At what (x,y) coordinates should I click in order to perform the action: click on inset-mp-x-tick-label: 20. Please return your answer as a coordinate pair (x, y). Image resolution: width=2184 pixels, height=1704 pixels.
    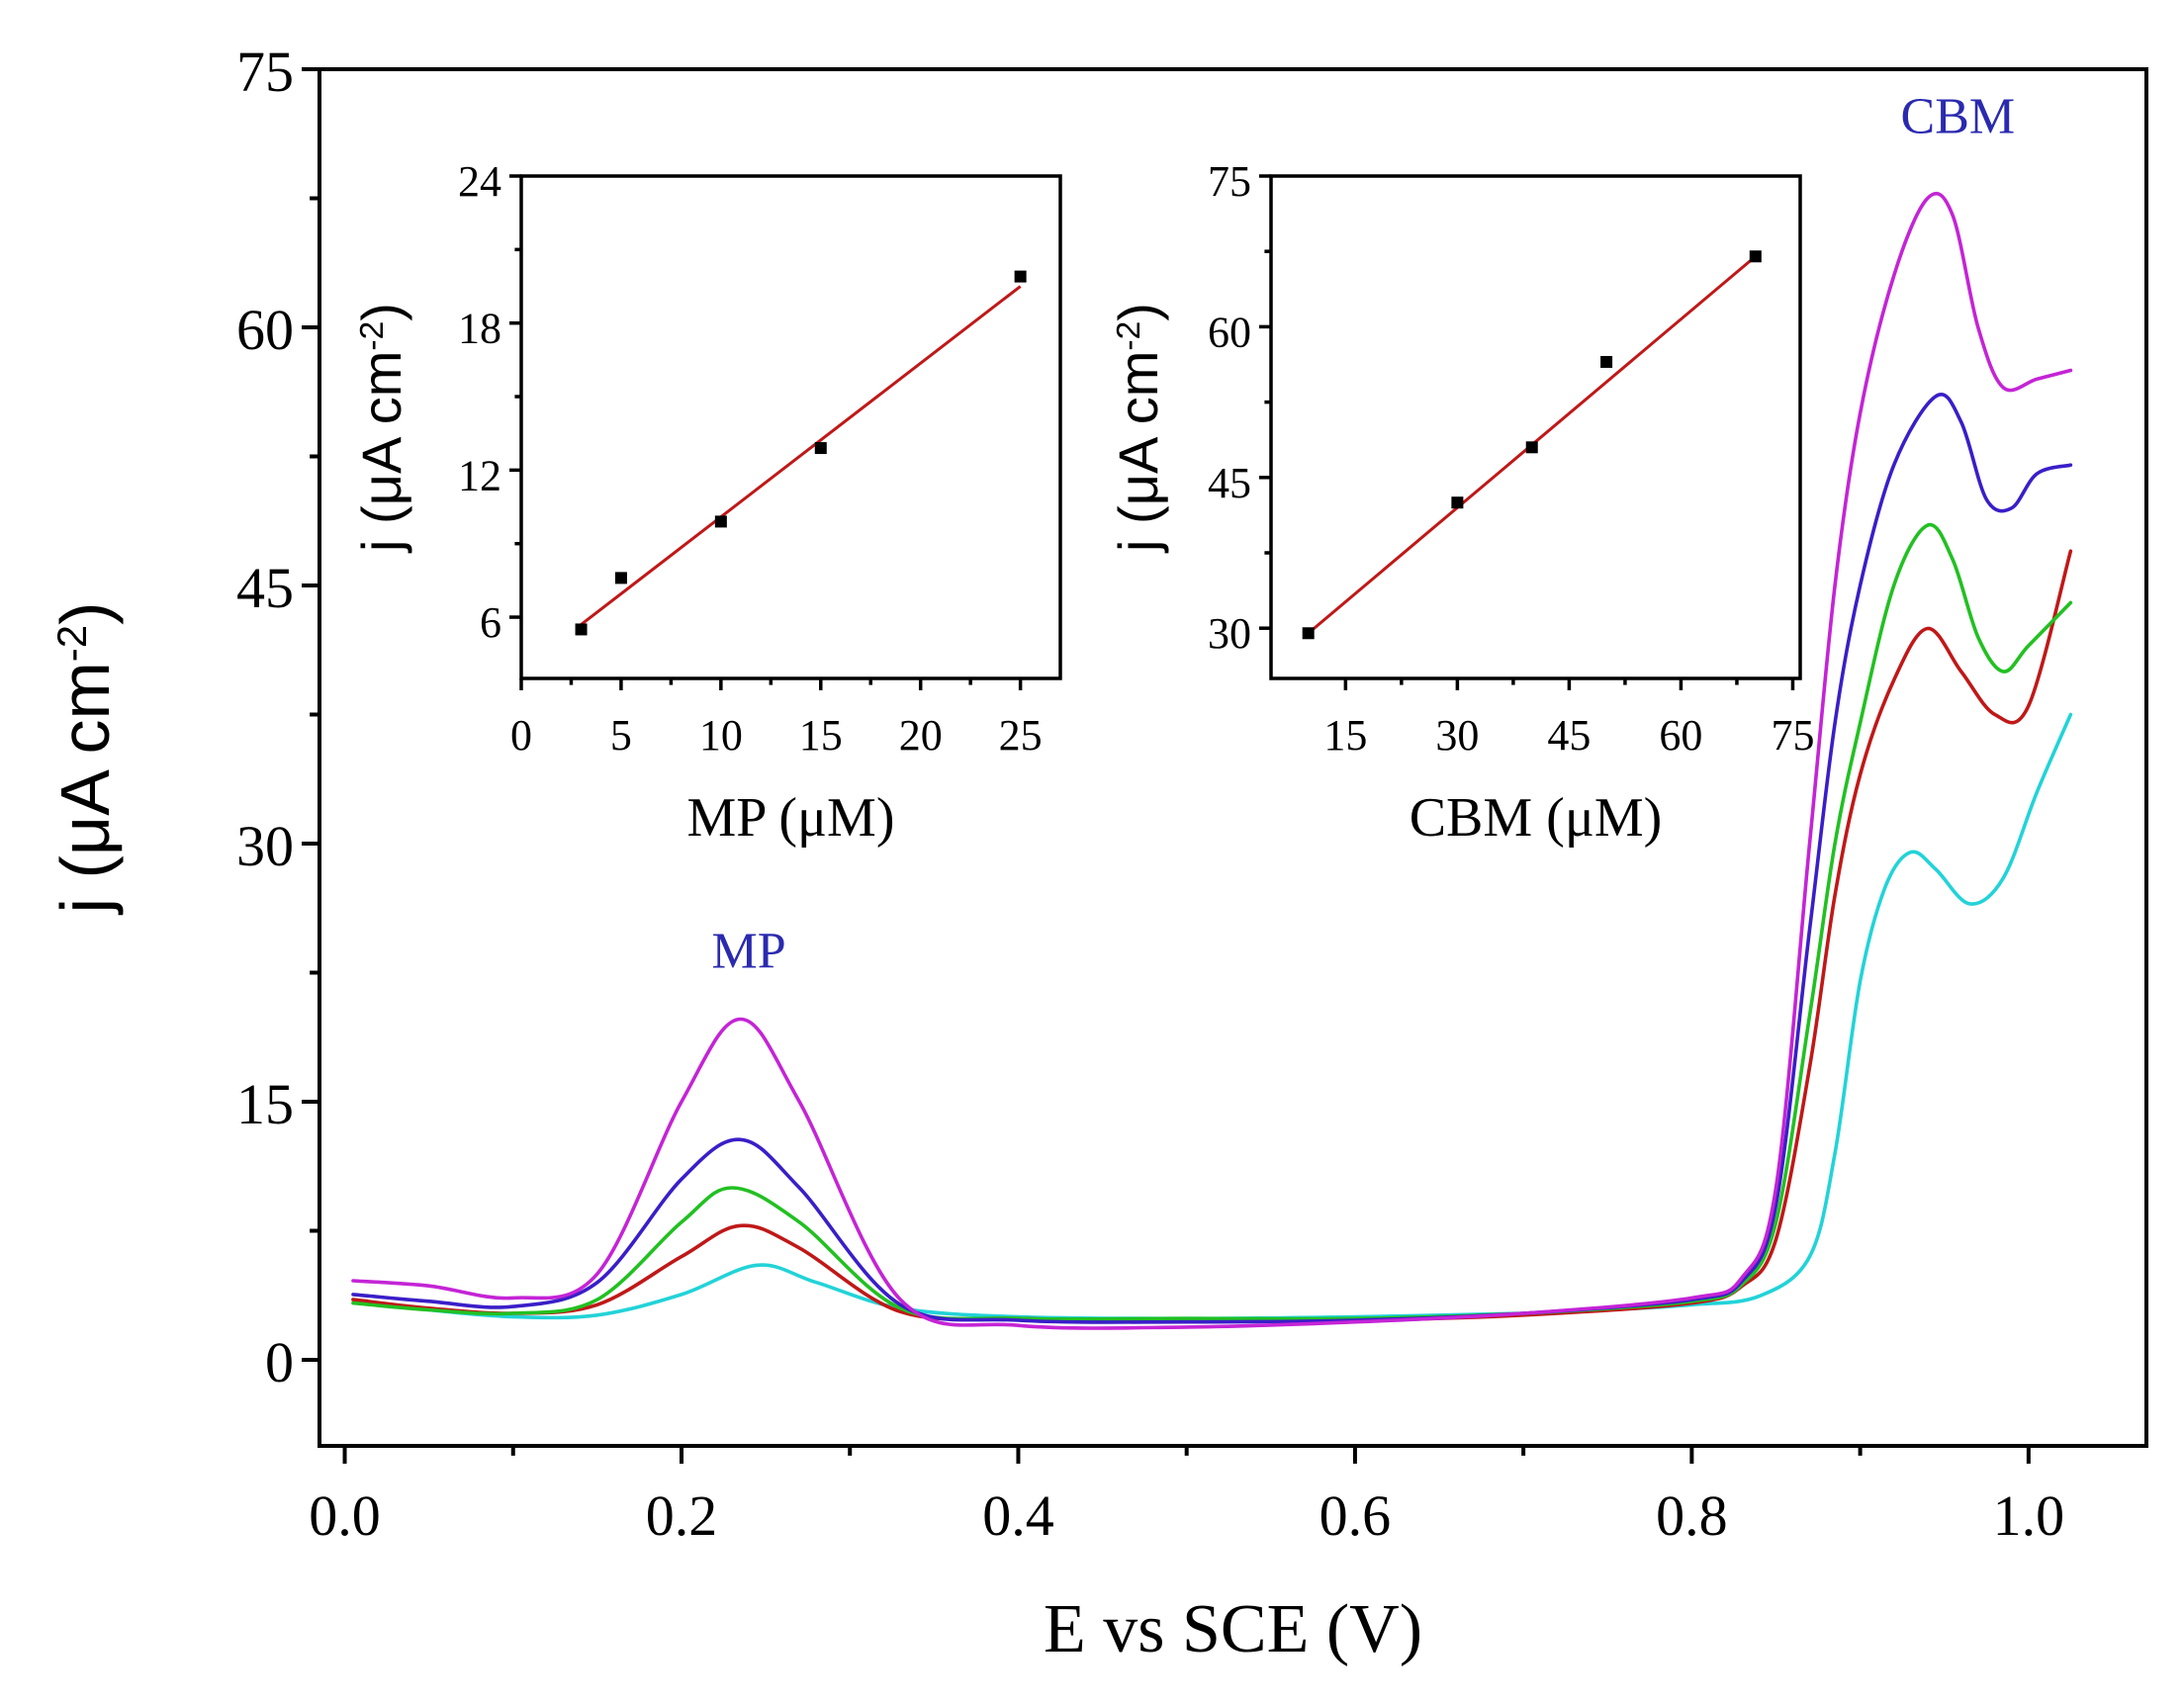
    Looking at the image, I should click on (921, 735).